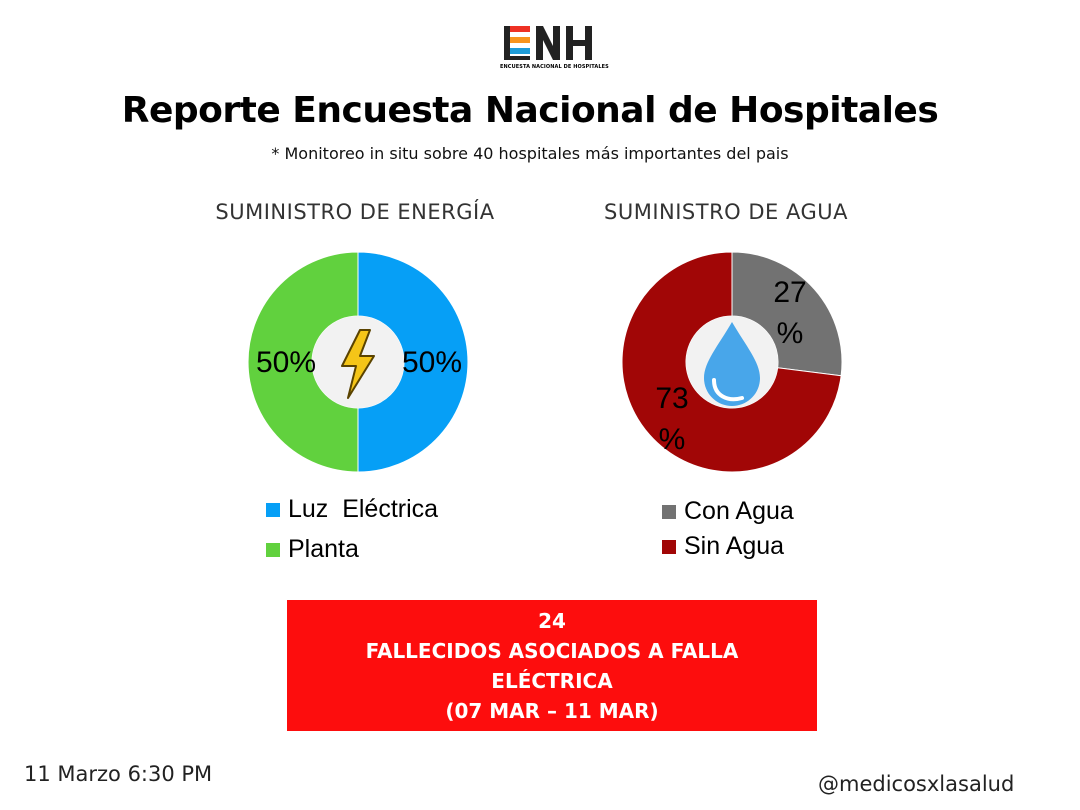  I want to click on water-label-sin-agua-value: 73, so click(671, 398).